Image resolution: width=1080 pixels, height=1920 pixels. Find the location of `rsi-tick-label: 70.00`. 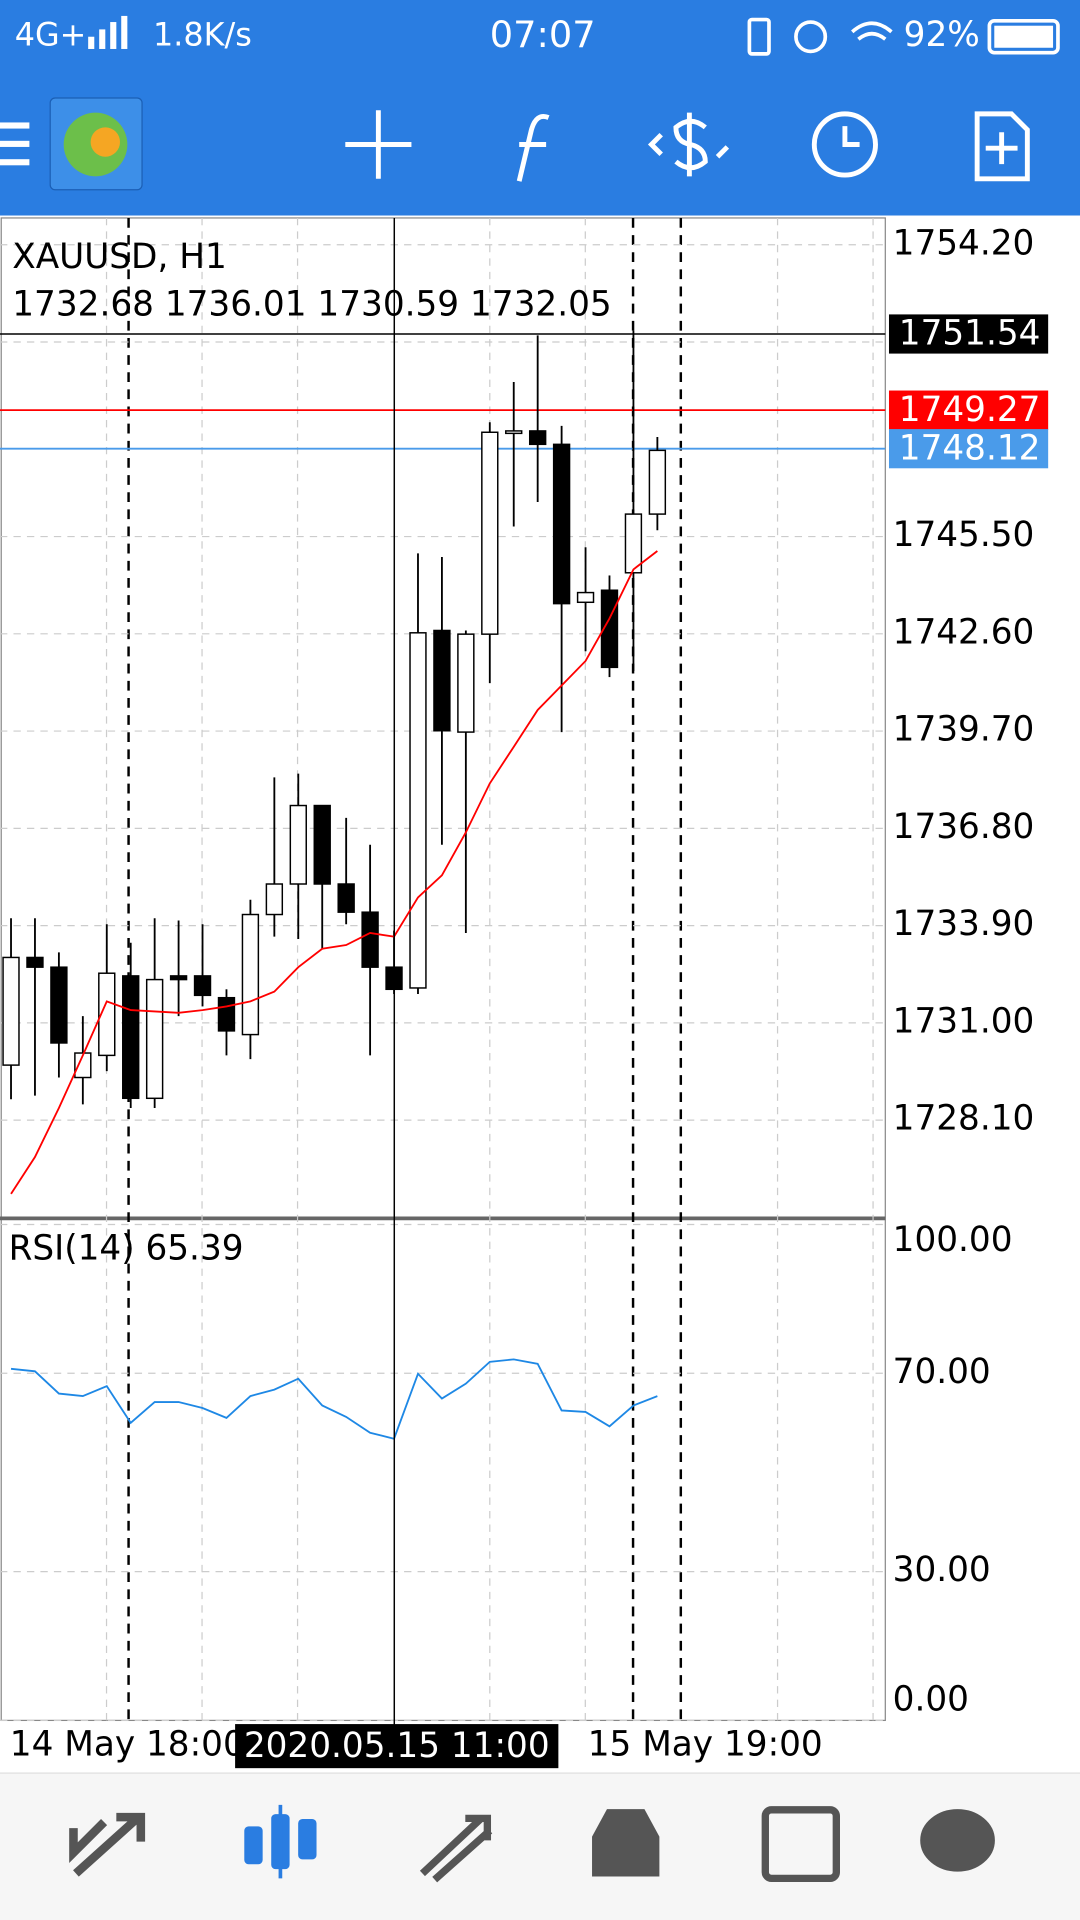

rsi-tick-label: 70.00 is located at coordinates (942, 1372).